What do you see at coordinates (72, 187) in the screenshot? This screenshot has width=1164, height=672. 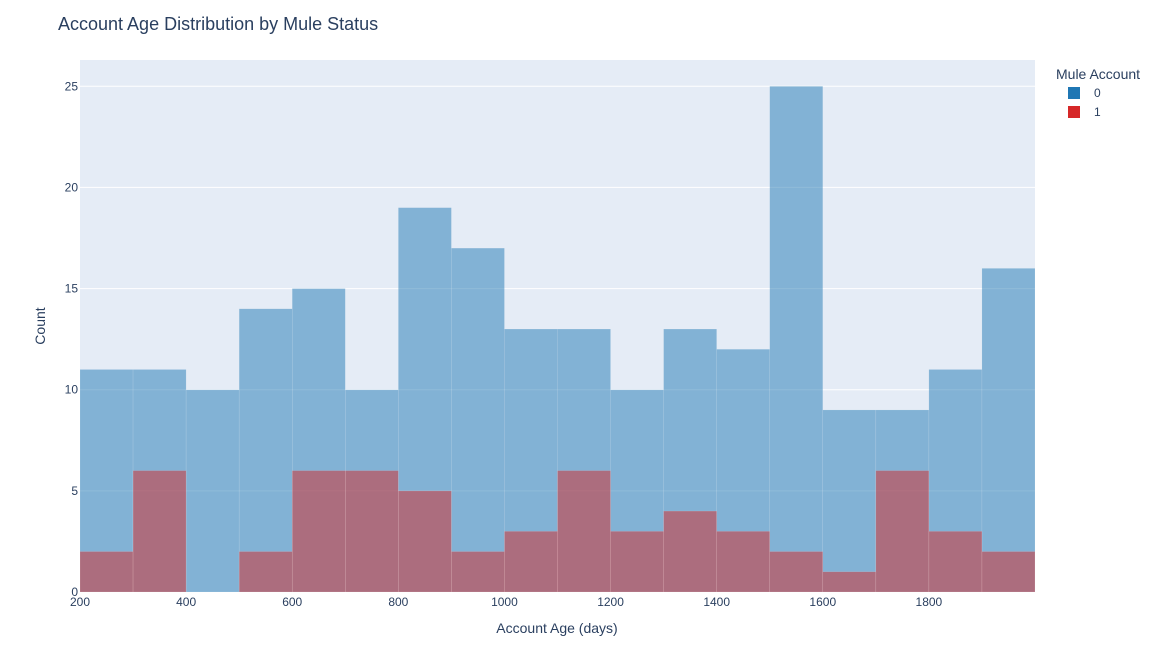 I see `y-tick-label: 20` at bounding box center [72, 187].